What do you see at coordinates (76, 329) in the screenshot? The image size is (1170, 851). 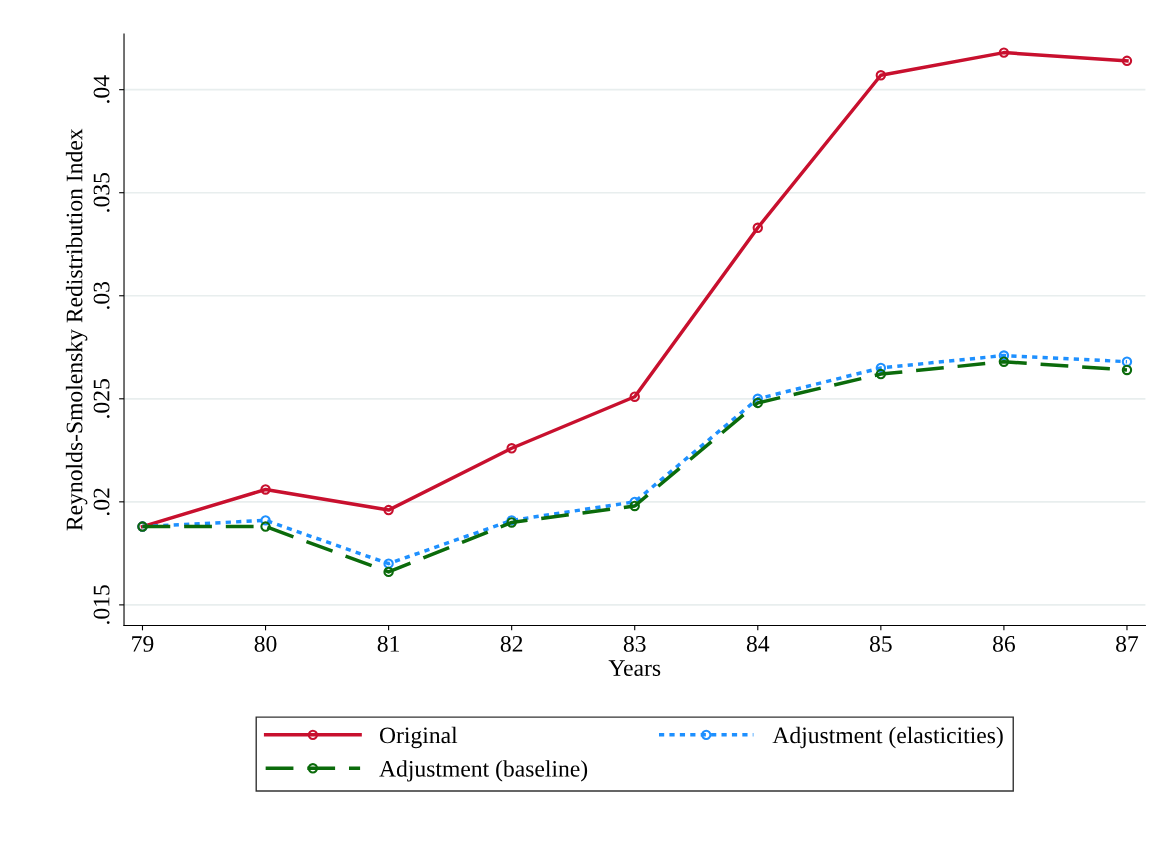 I see `y-axis-title: Reynolds-Smolensky Redistribution Index` at bounding box center [76, 329].